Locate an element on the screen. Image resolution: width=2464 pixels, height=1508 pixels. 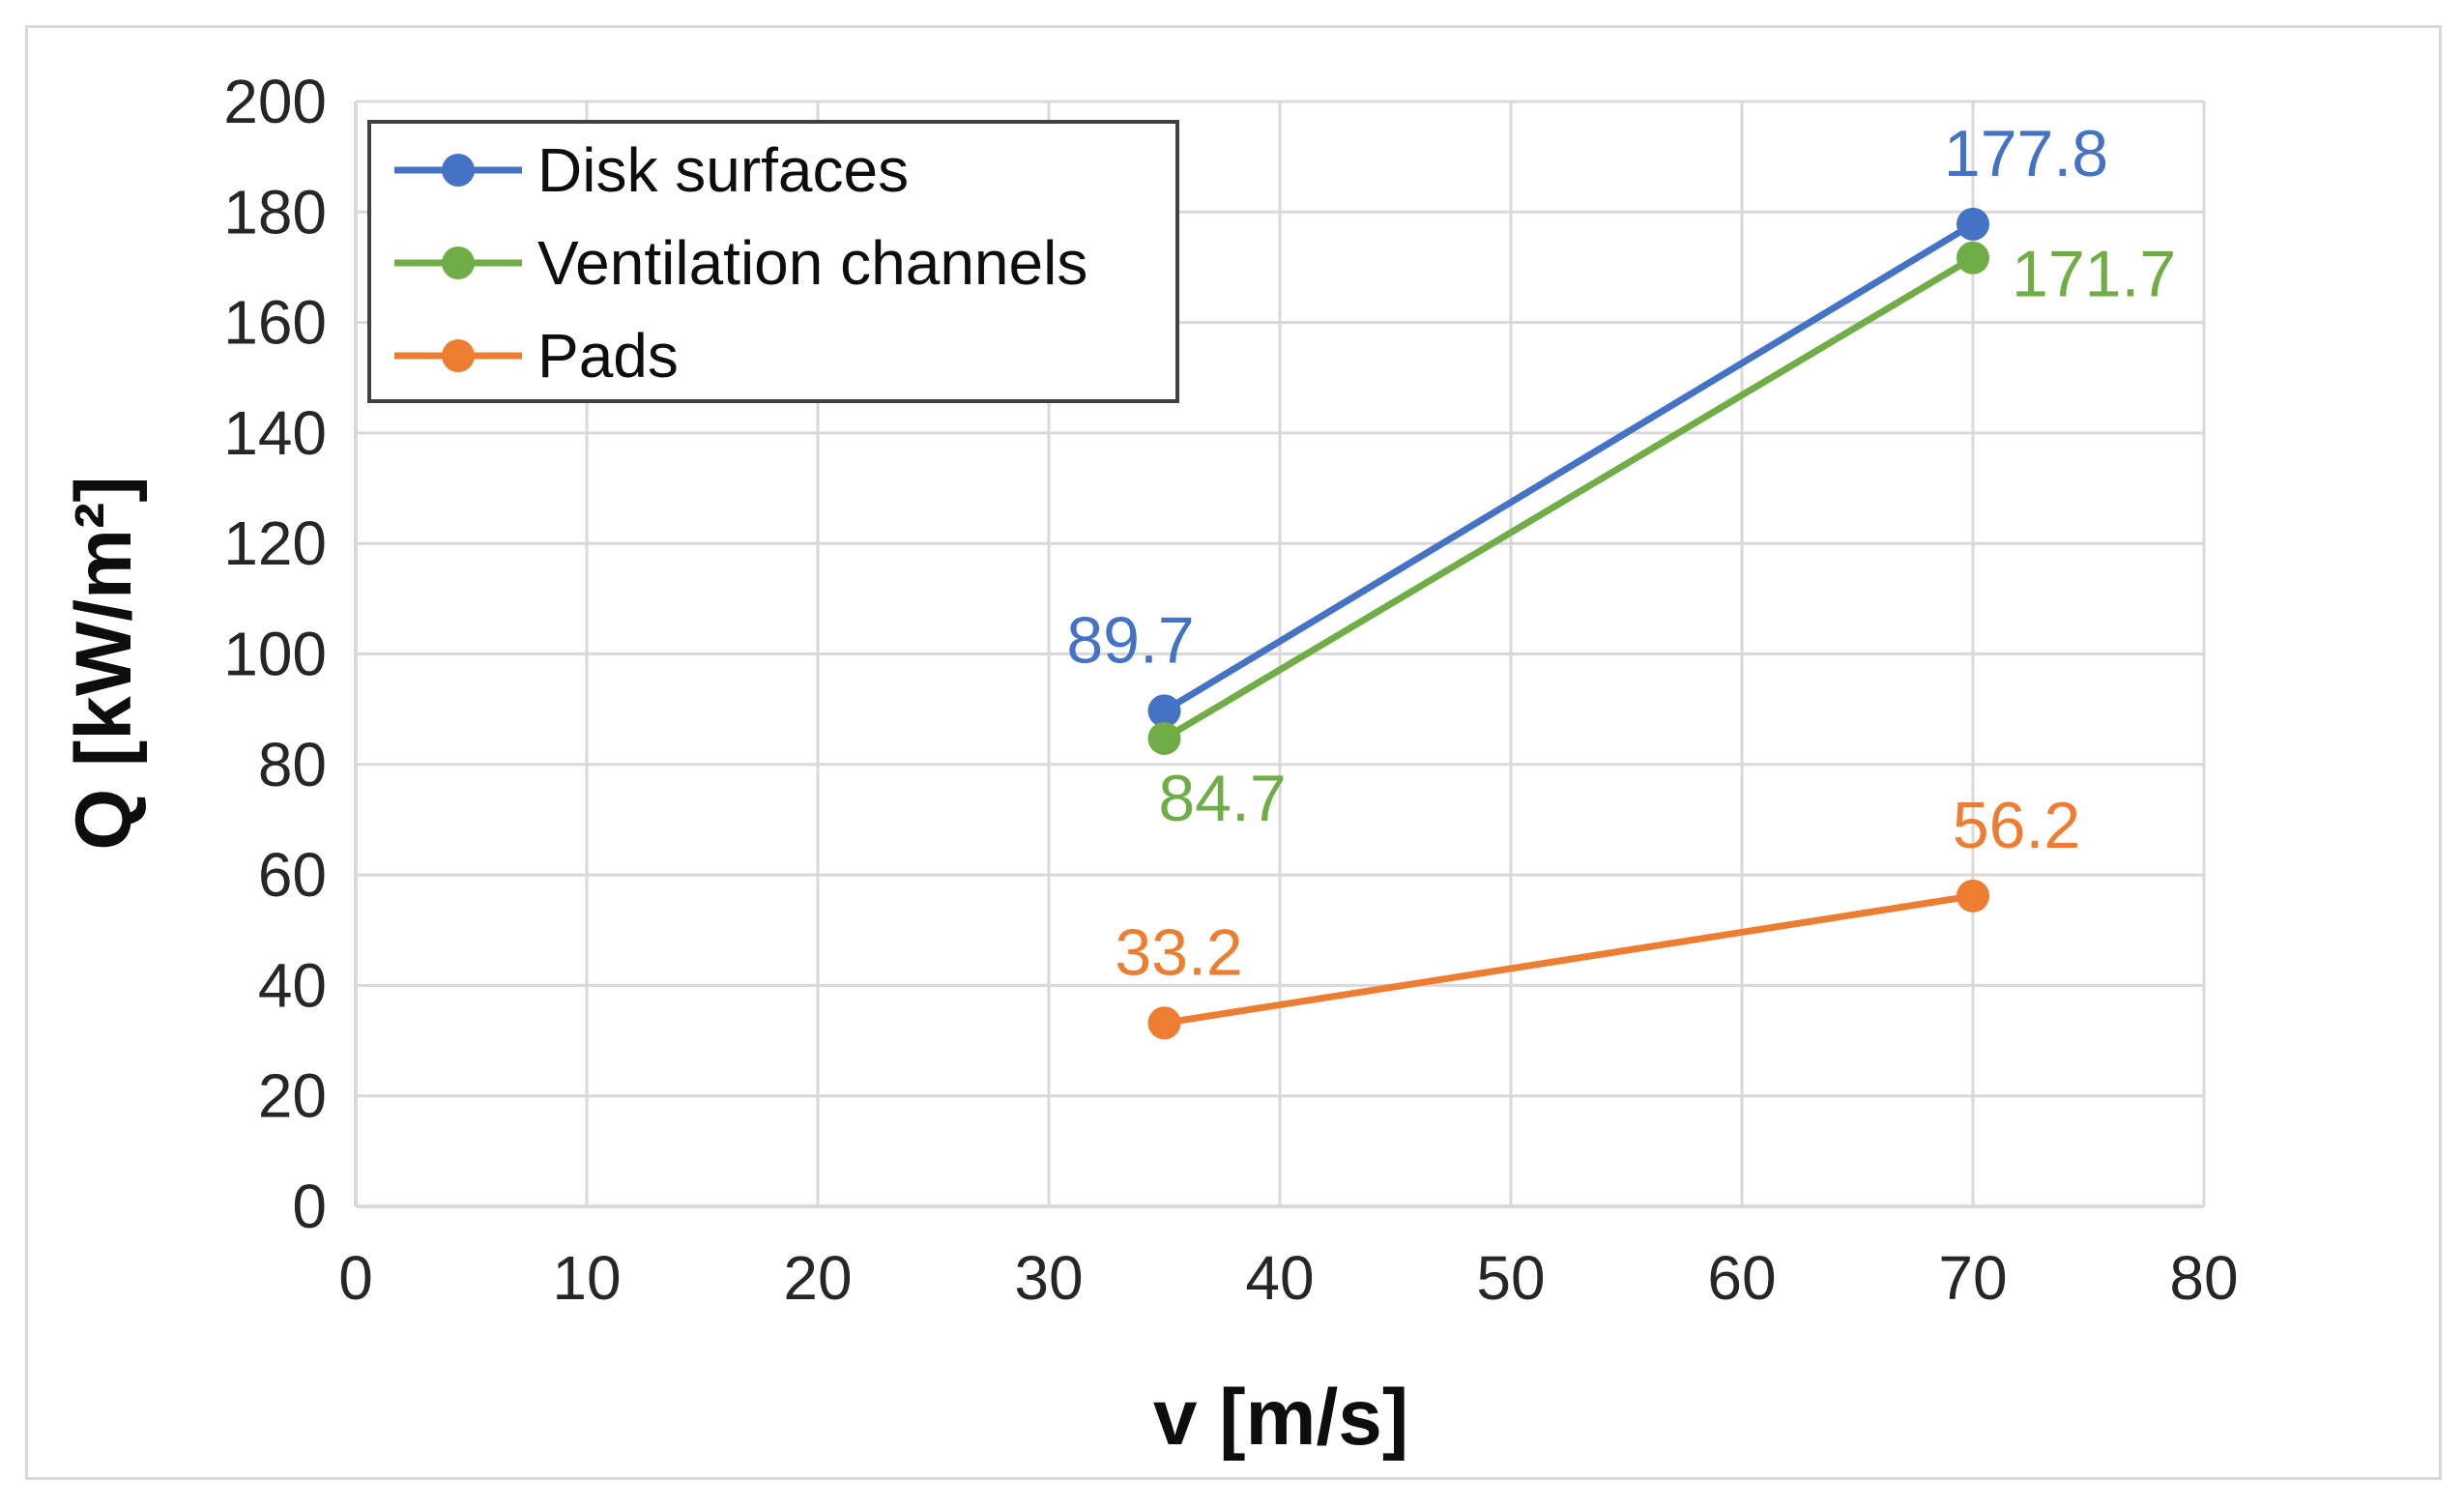
x-tick-label-20: 20 is located at coordinates (818, 1278).